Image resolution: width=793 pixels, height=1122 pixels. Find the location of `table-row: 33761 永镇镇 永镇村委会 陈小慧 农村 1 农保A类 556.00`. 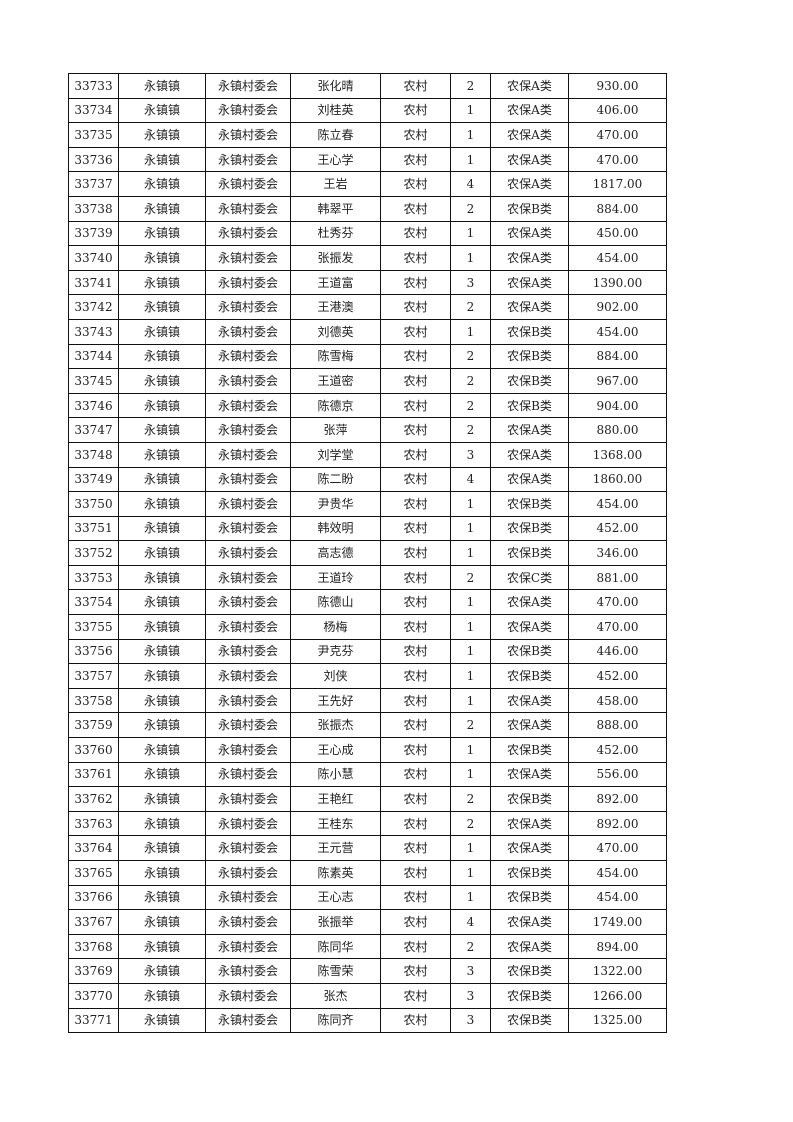

table-row: 33761 永镇镇 永镇村委会 陈小慧 农村 1 农保A类 556.00 is located at coordinates (367, 774).